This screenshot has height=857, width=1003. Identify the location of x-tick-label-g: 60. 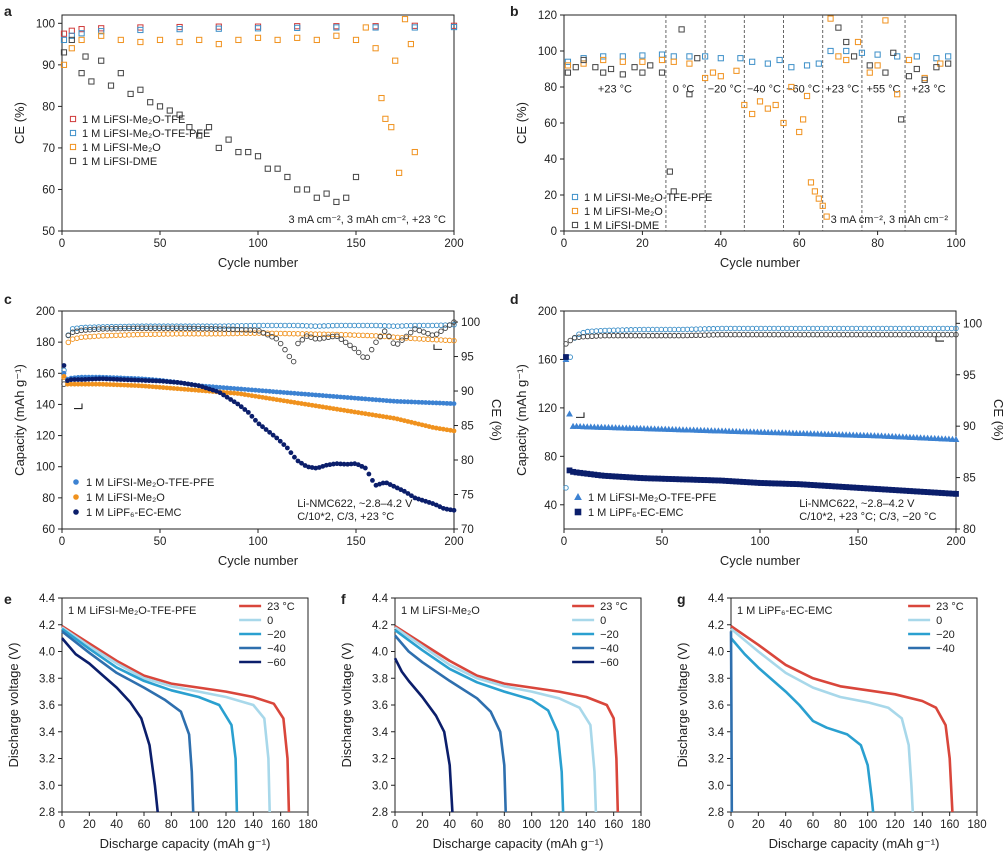
(813, 825).